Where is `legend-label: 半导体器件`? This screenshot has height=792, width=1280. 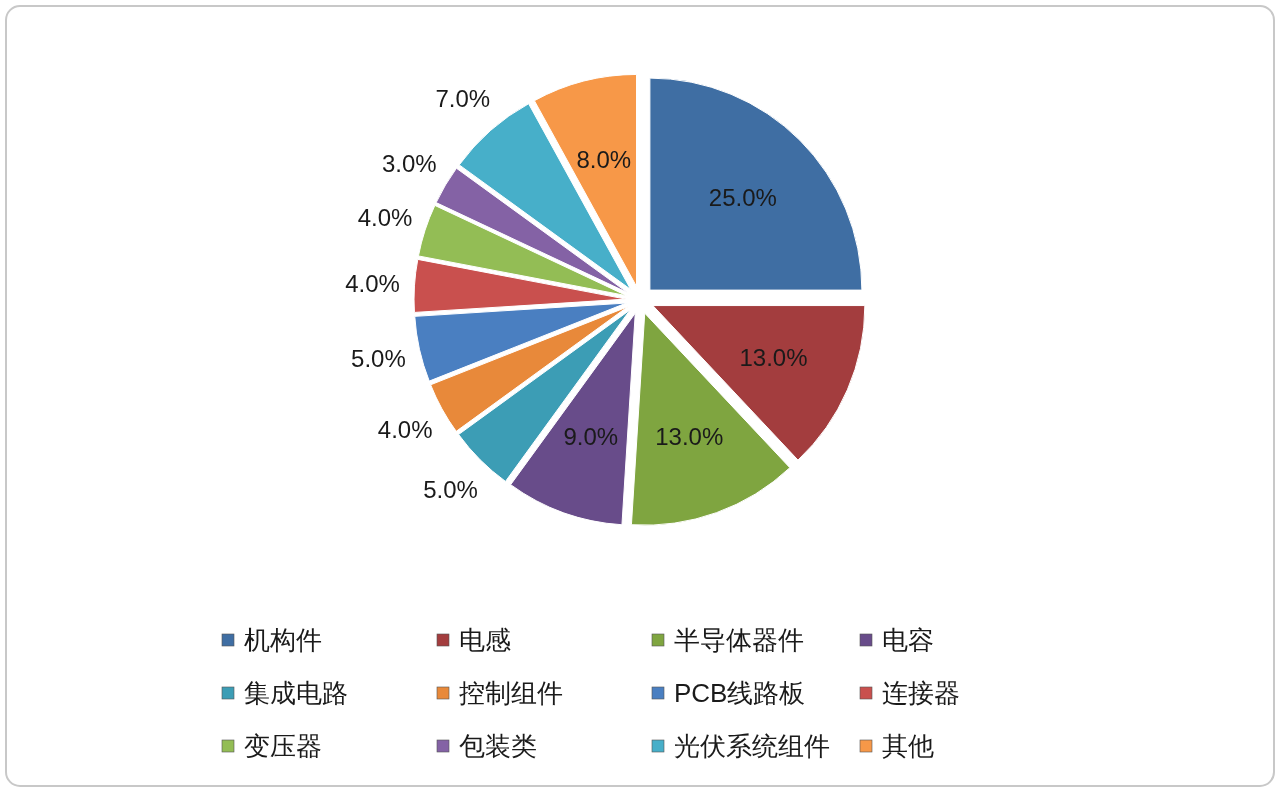
legend-label: 半导体器件 is located at coordinates (739, 640).